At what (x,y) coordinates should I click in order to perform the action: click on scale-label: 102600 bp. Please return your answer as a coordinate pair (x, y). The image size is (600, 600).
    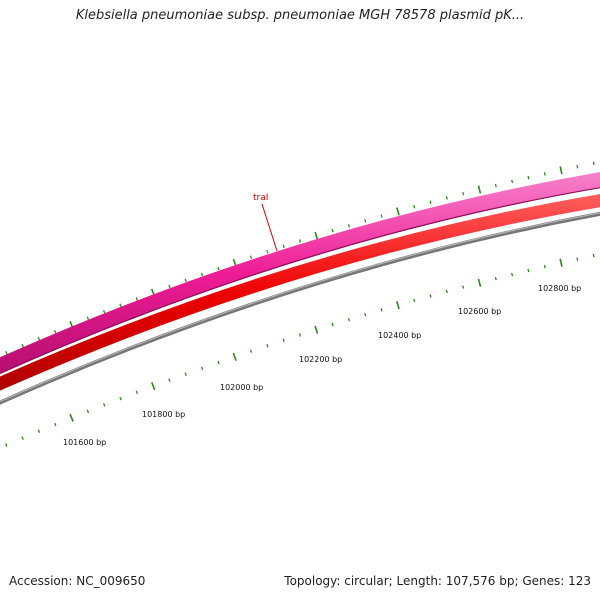
    Looking at the image, I should click on (479, 311).